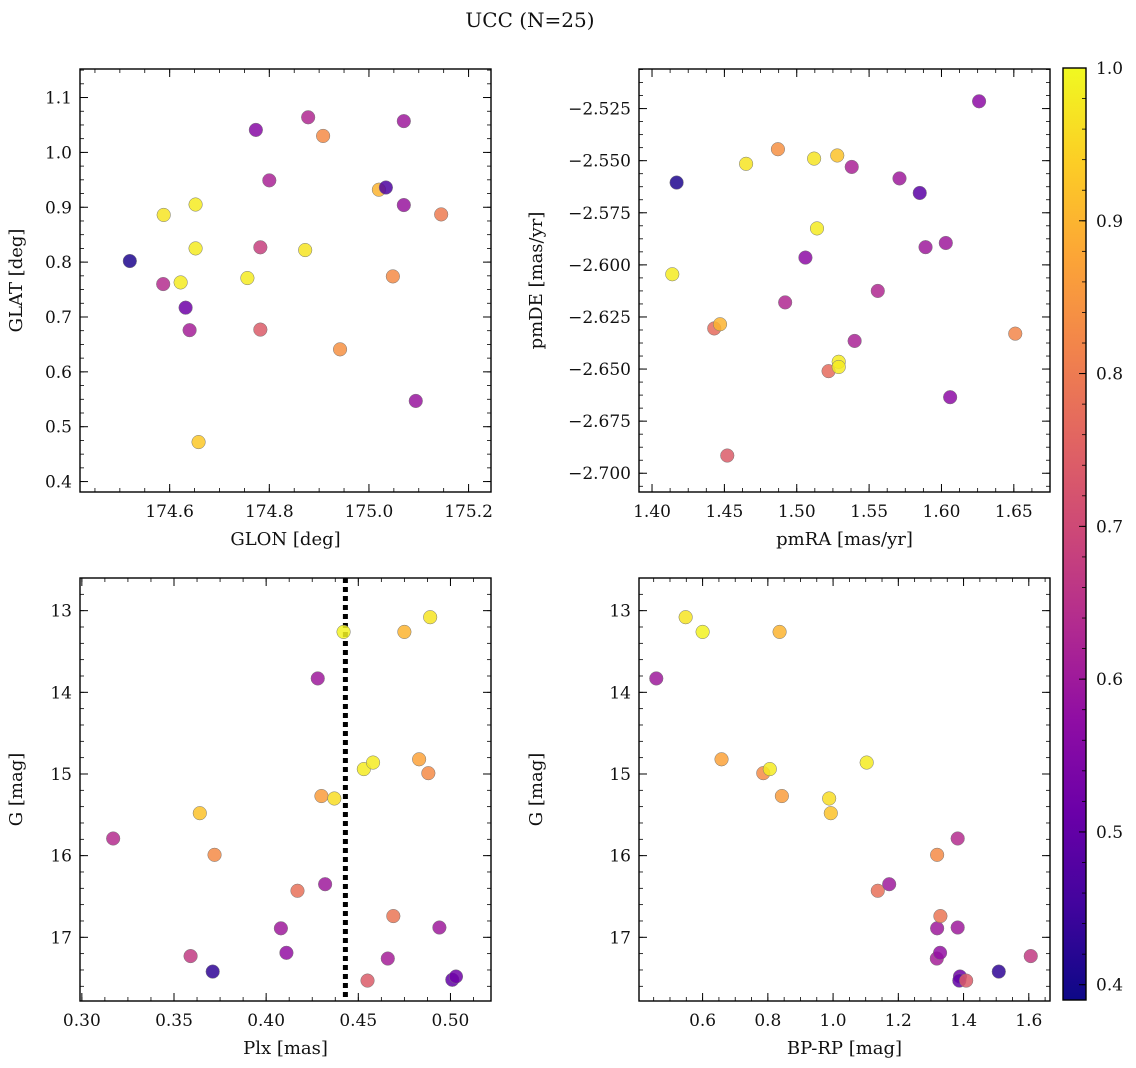 The image size is (1136, 1068). I want to click on y-tick-label: −2.675, so click(599, 422).